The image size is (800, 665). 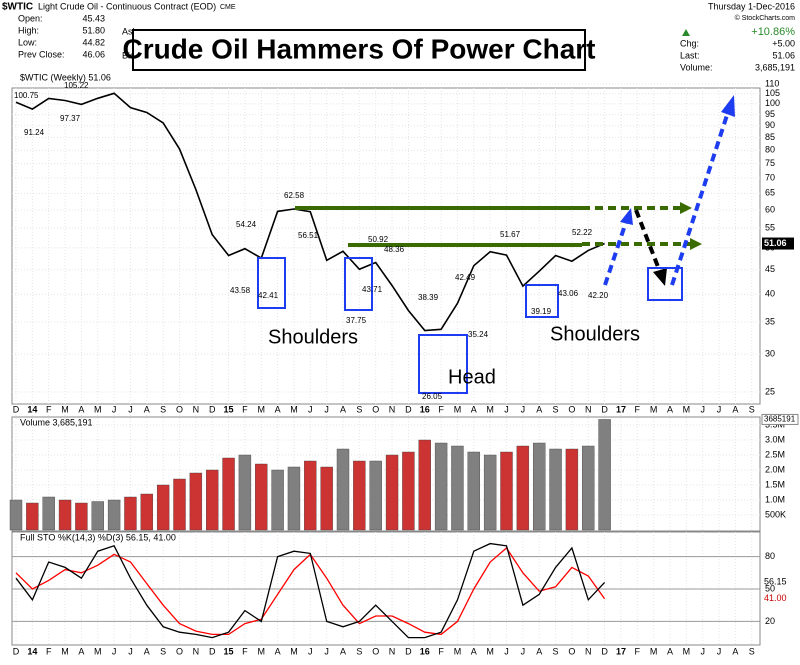 I want to click on vol-last: 3685191, so click(x=780, y=419).